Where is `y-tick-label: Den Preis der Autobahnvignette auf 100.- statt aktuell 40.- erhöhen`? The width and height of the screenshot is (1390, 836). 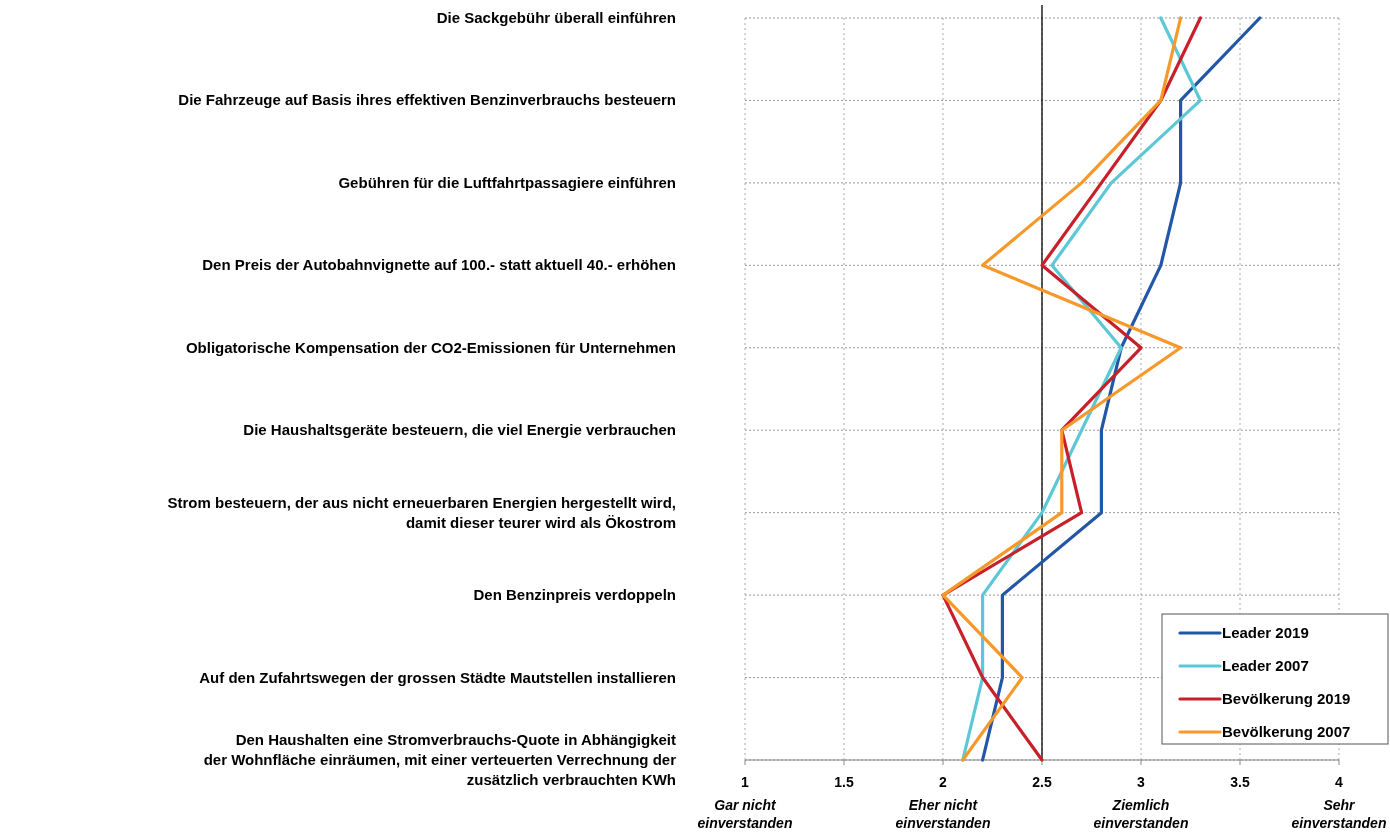
y-tick-label: Den Preis der Autobahnvignette auf 100.- statt aktuell 40.- erhöhen is located at coordinates (439, 265).